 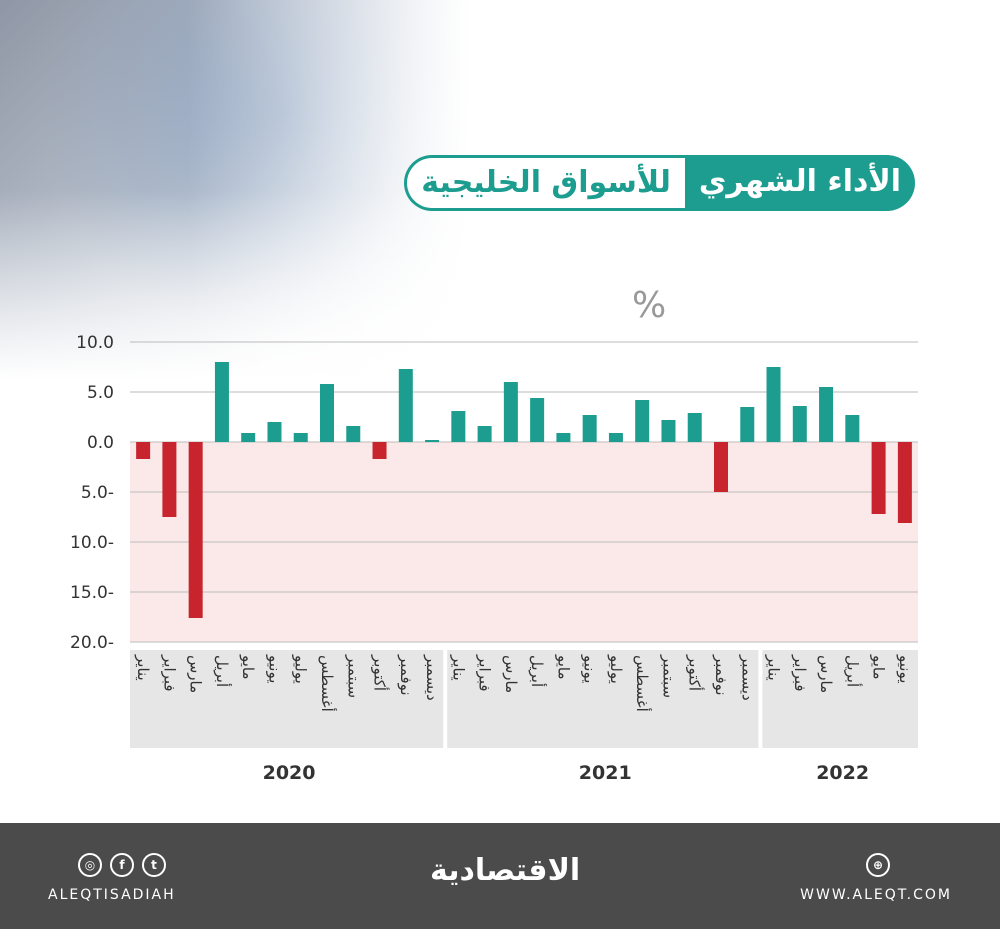 What do you see at coordinates (799, 183) in the screenshot?
I see `title-part1: الأداء الشهري` at bounding box center [799, 183].